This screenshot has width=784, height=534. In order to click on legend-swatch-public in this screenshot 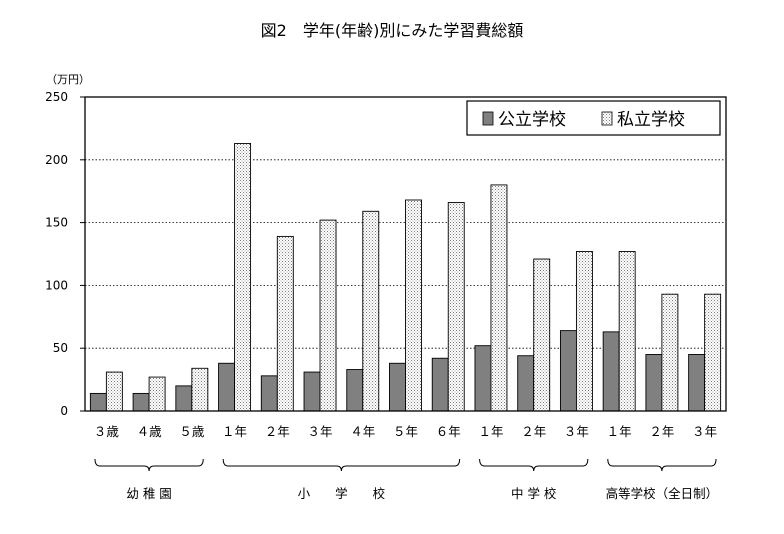, I will do `click(488, 118)`.